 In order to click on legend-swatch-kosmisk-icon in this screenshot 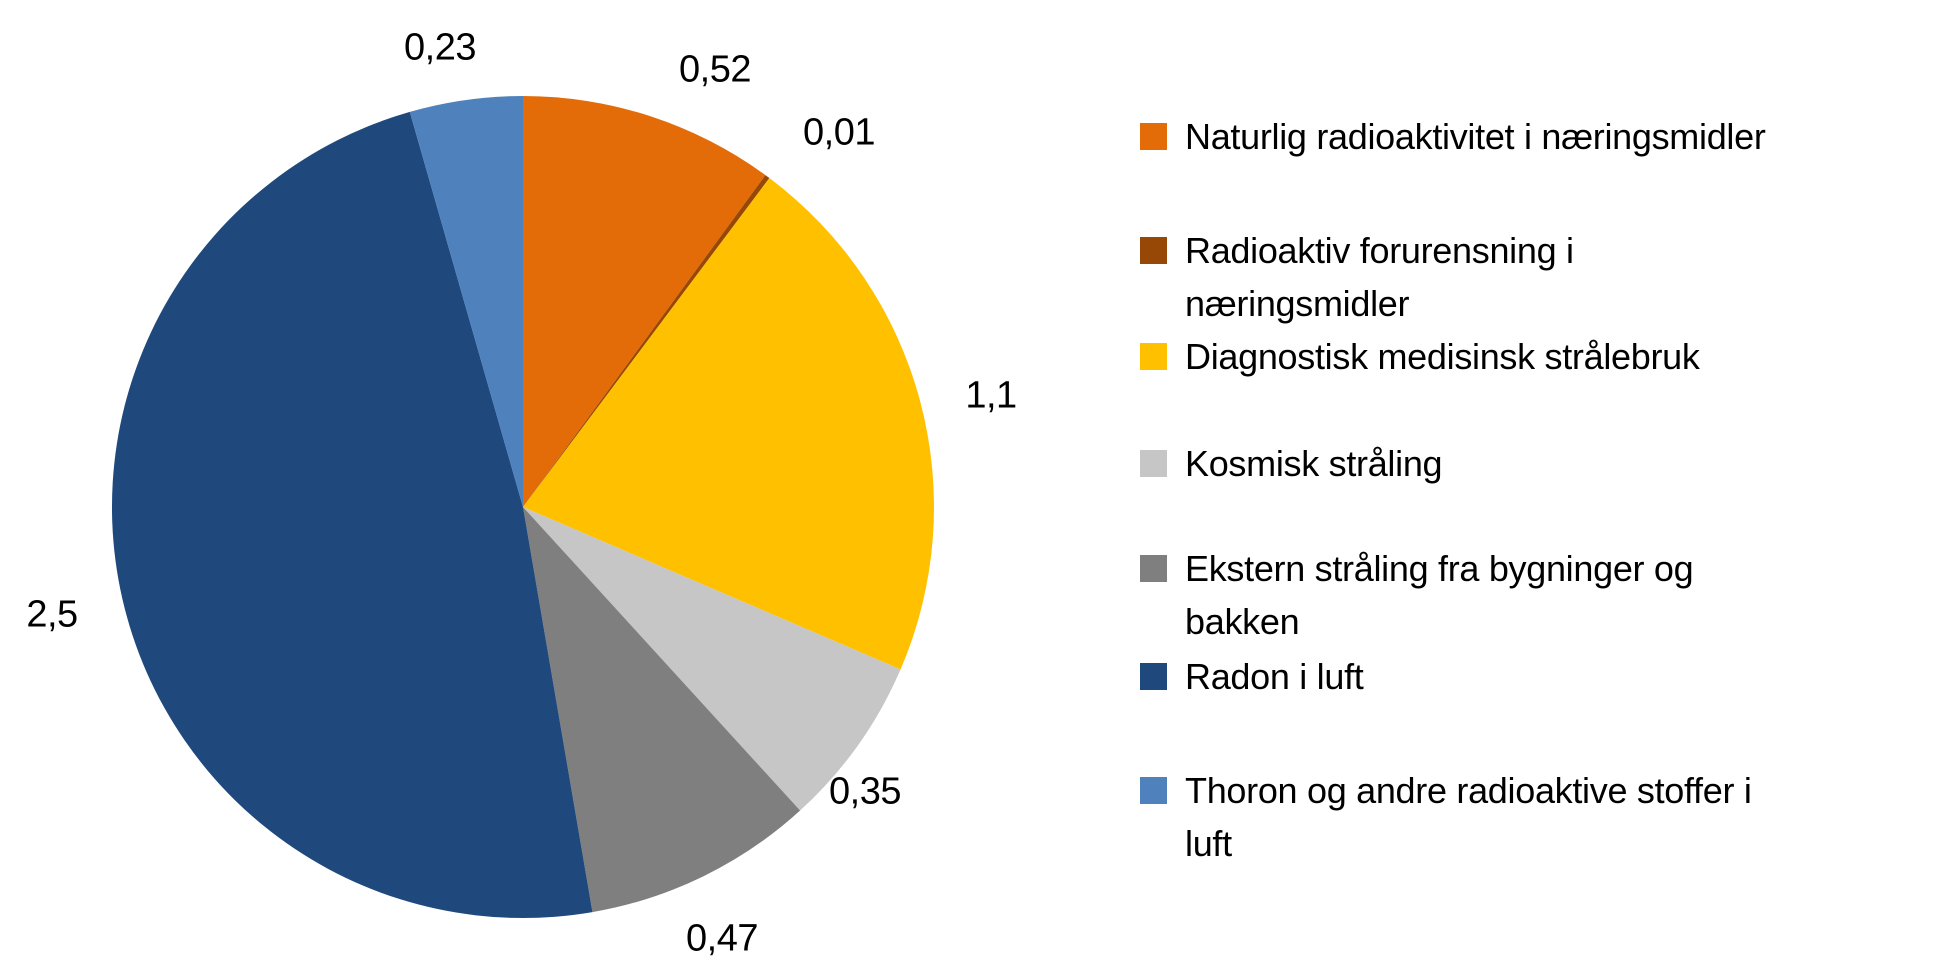, I will do `click(1153, 463)`.